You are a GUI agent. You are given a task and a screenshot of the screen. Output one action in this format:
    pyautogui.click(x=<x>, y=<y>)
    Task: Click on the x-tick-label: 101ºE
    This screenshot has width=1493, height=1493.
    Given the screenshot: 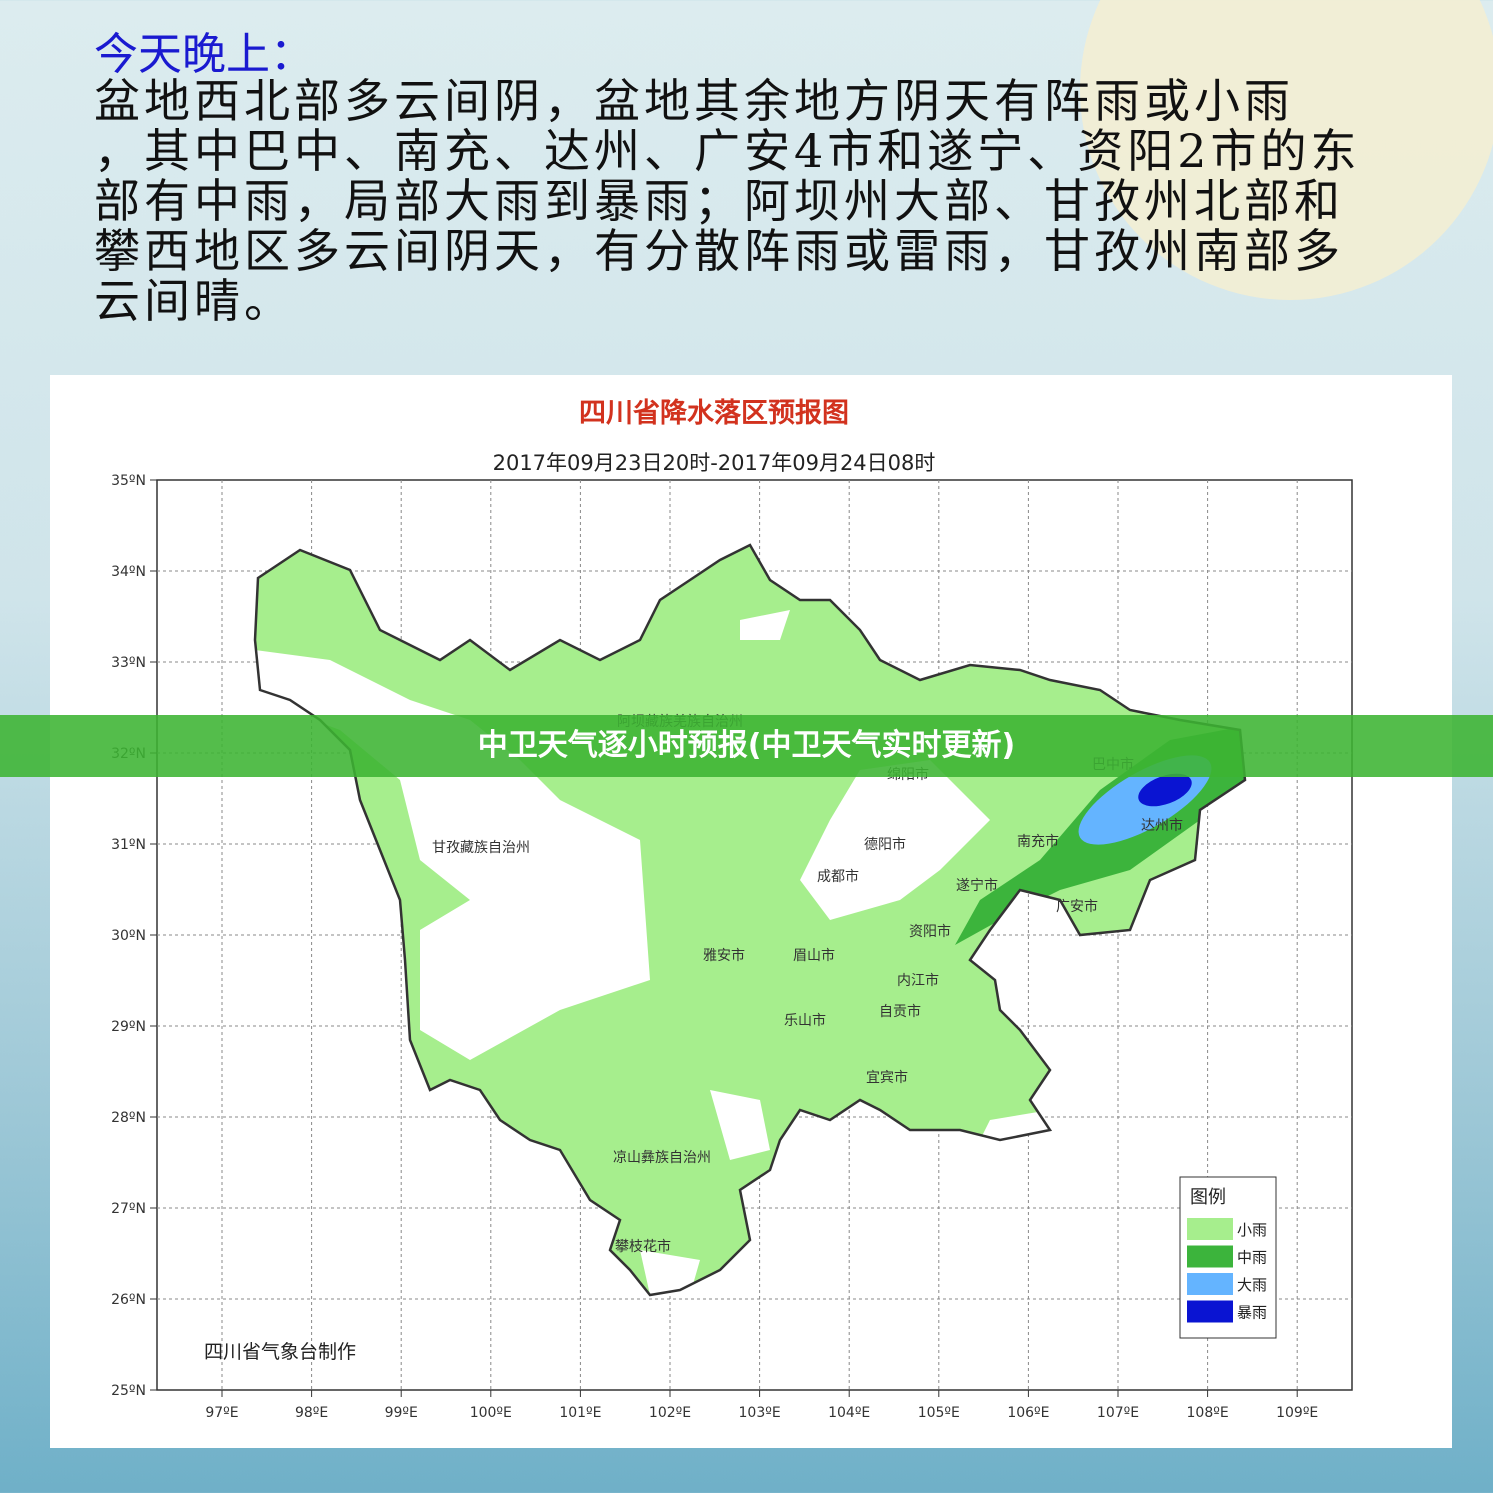 What is the action you would take?
    pyautogui.click(x=580, y=1413)
    